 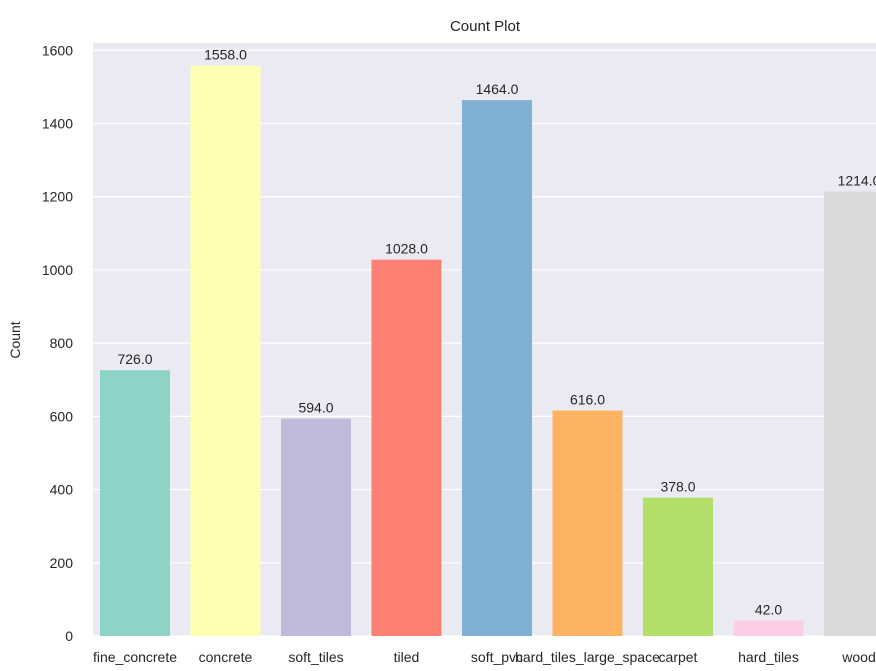 I want to click on x-tick-label: concrete, so click(x=226, y=657).